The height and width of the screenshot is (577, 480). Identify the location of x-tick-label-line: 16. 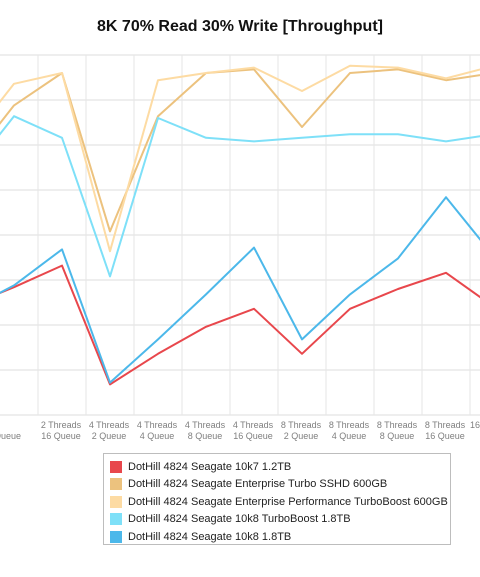
(475, 425).